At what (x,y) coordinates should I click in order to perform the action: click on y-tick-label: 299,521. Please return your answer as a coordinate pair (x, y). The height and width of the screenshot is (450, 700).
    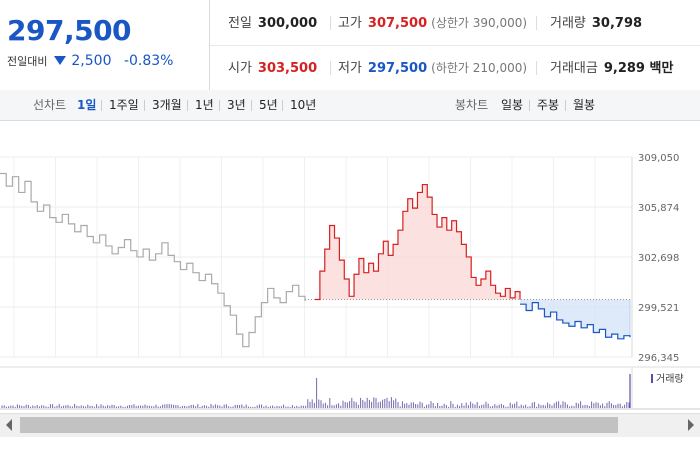
    Looking at the image, I should click on (658, 308).